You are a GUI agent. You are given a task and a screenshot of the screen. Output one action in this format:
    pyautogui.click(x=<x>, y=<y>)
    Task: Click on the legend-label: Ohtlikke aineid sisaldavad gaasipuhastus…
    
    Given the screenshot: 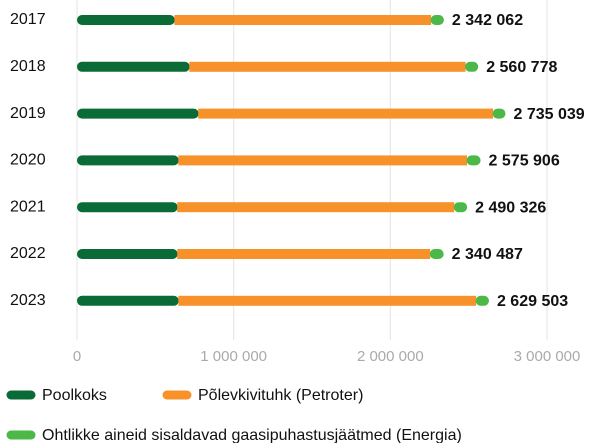 What is the action you would take?
    pyautogui.click(x=252, y=435)
    